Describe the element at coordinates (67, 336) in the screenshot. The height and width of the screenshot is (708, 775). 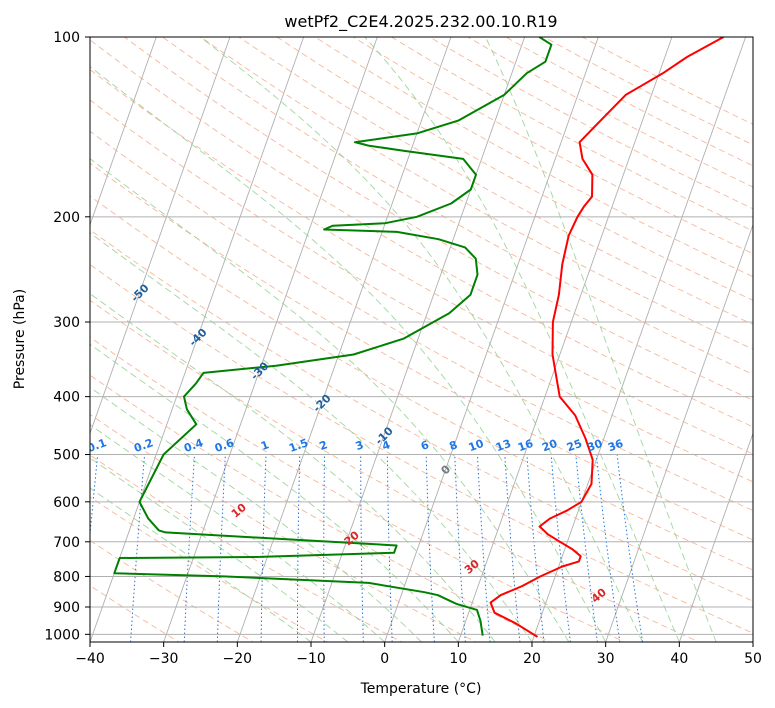
I see `y-axis-ticks: 100 200 300 400 500 600 700 800 900 1000` at that location.